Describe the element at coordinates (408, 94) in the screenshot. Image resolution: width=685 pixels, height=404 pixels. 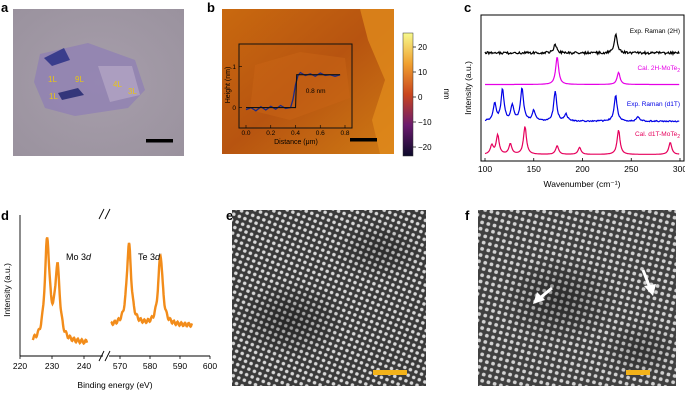
I see `colorbar` at that location.